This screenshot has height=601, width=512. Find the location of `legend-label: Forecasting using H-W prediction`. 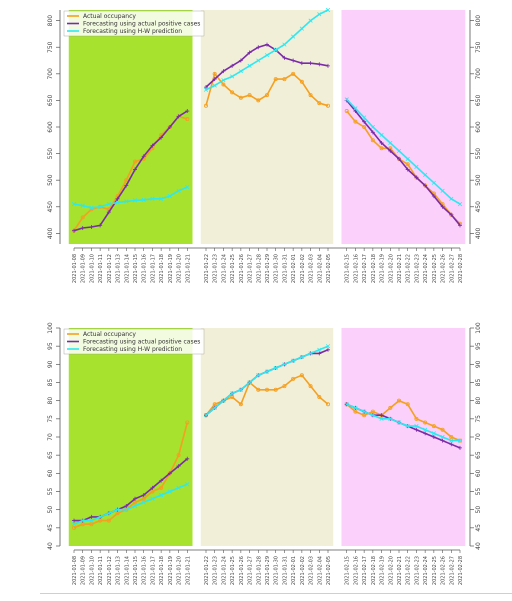

legend-label: Forecasting using H-W prediction is located at coordinates (132, 349).